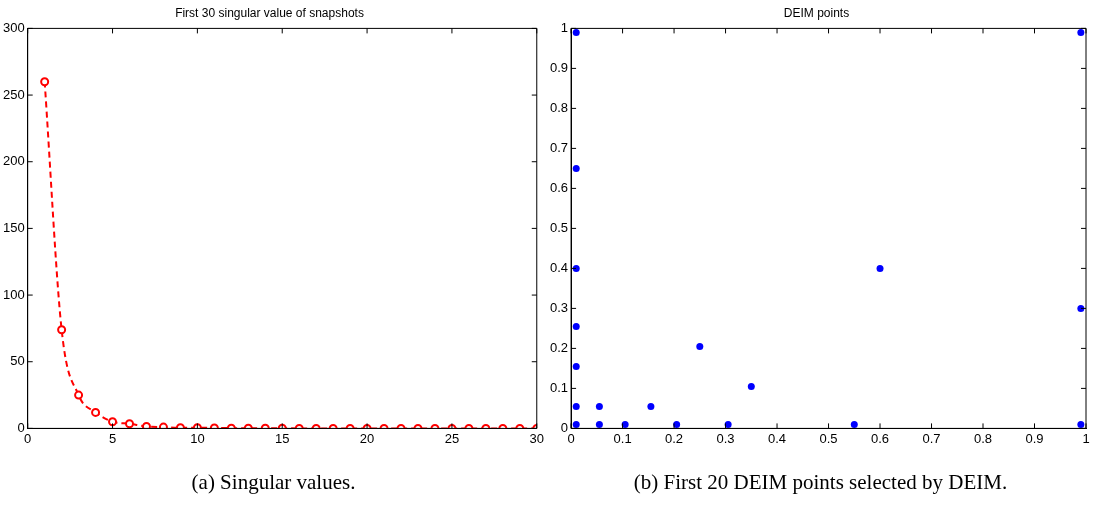 Image resolution: width=1095 pixels, height=525 pixels. I want to click on x-tick-label: 0.2, so click(674, 438).